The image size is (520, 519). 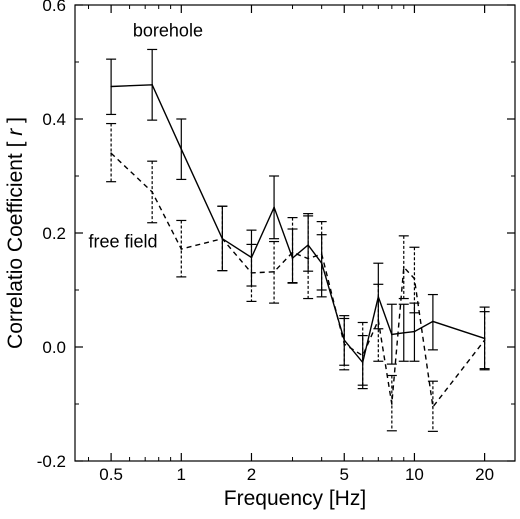 I want to click on annotations: borehole free field, so click(x=146, y=135).